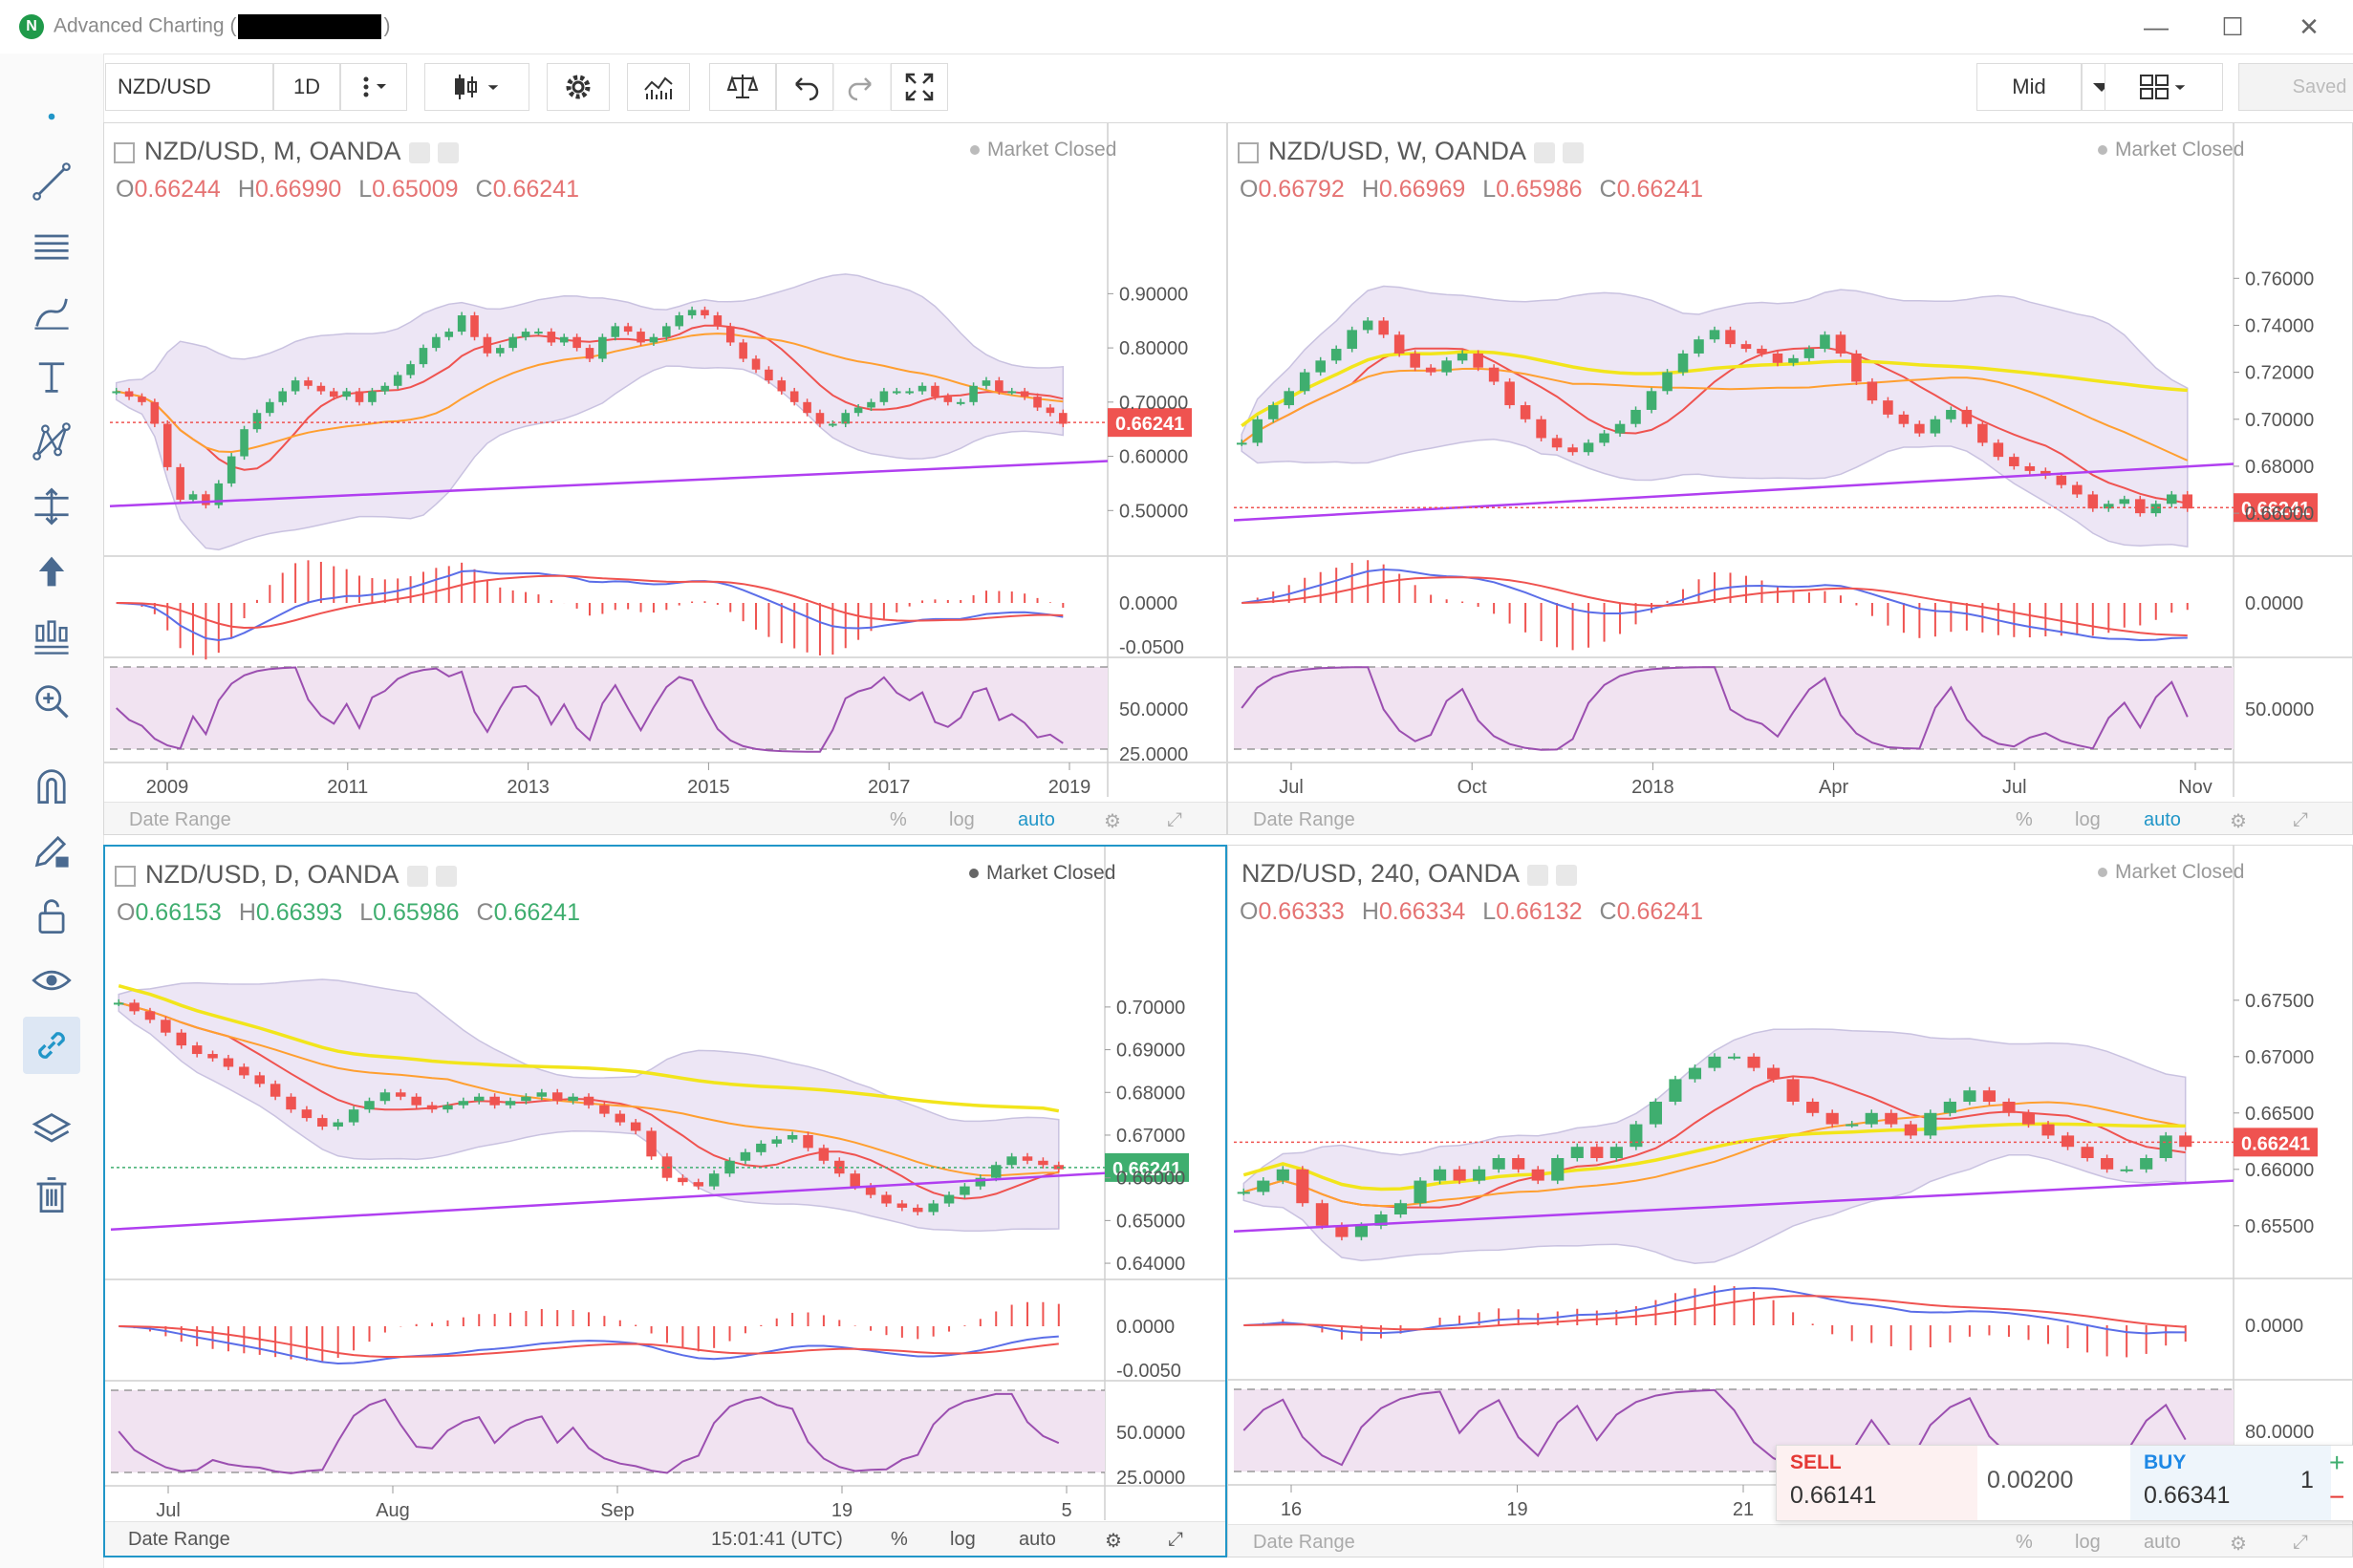 Image resolution: width=2353 pixels, height=1568 pixels. Describe the element at coordinates (476, 87) in the screenshot. I see `chart-style-button` at that location.